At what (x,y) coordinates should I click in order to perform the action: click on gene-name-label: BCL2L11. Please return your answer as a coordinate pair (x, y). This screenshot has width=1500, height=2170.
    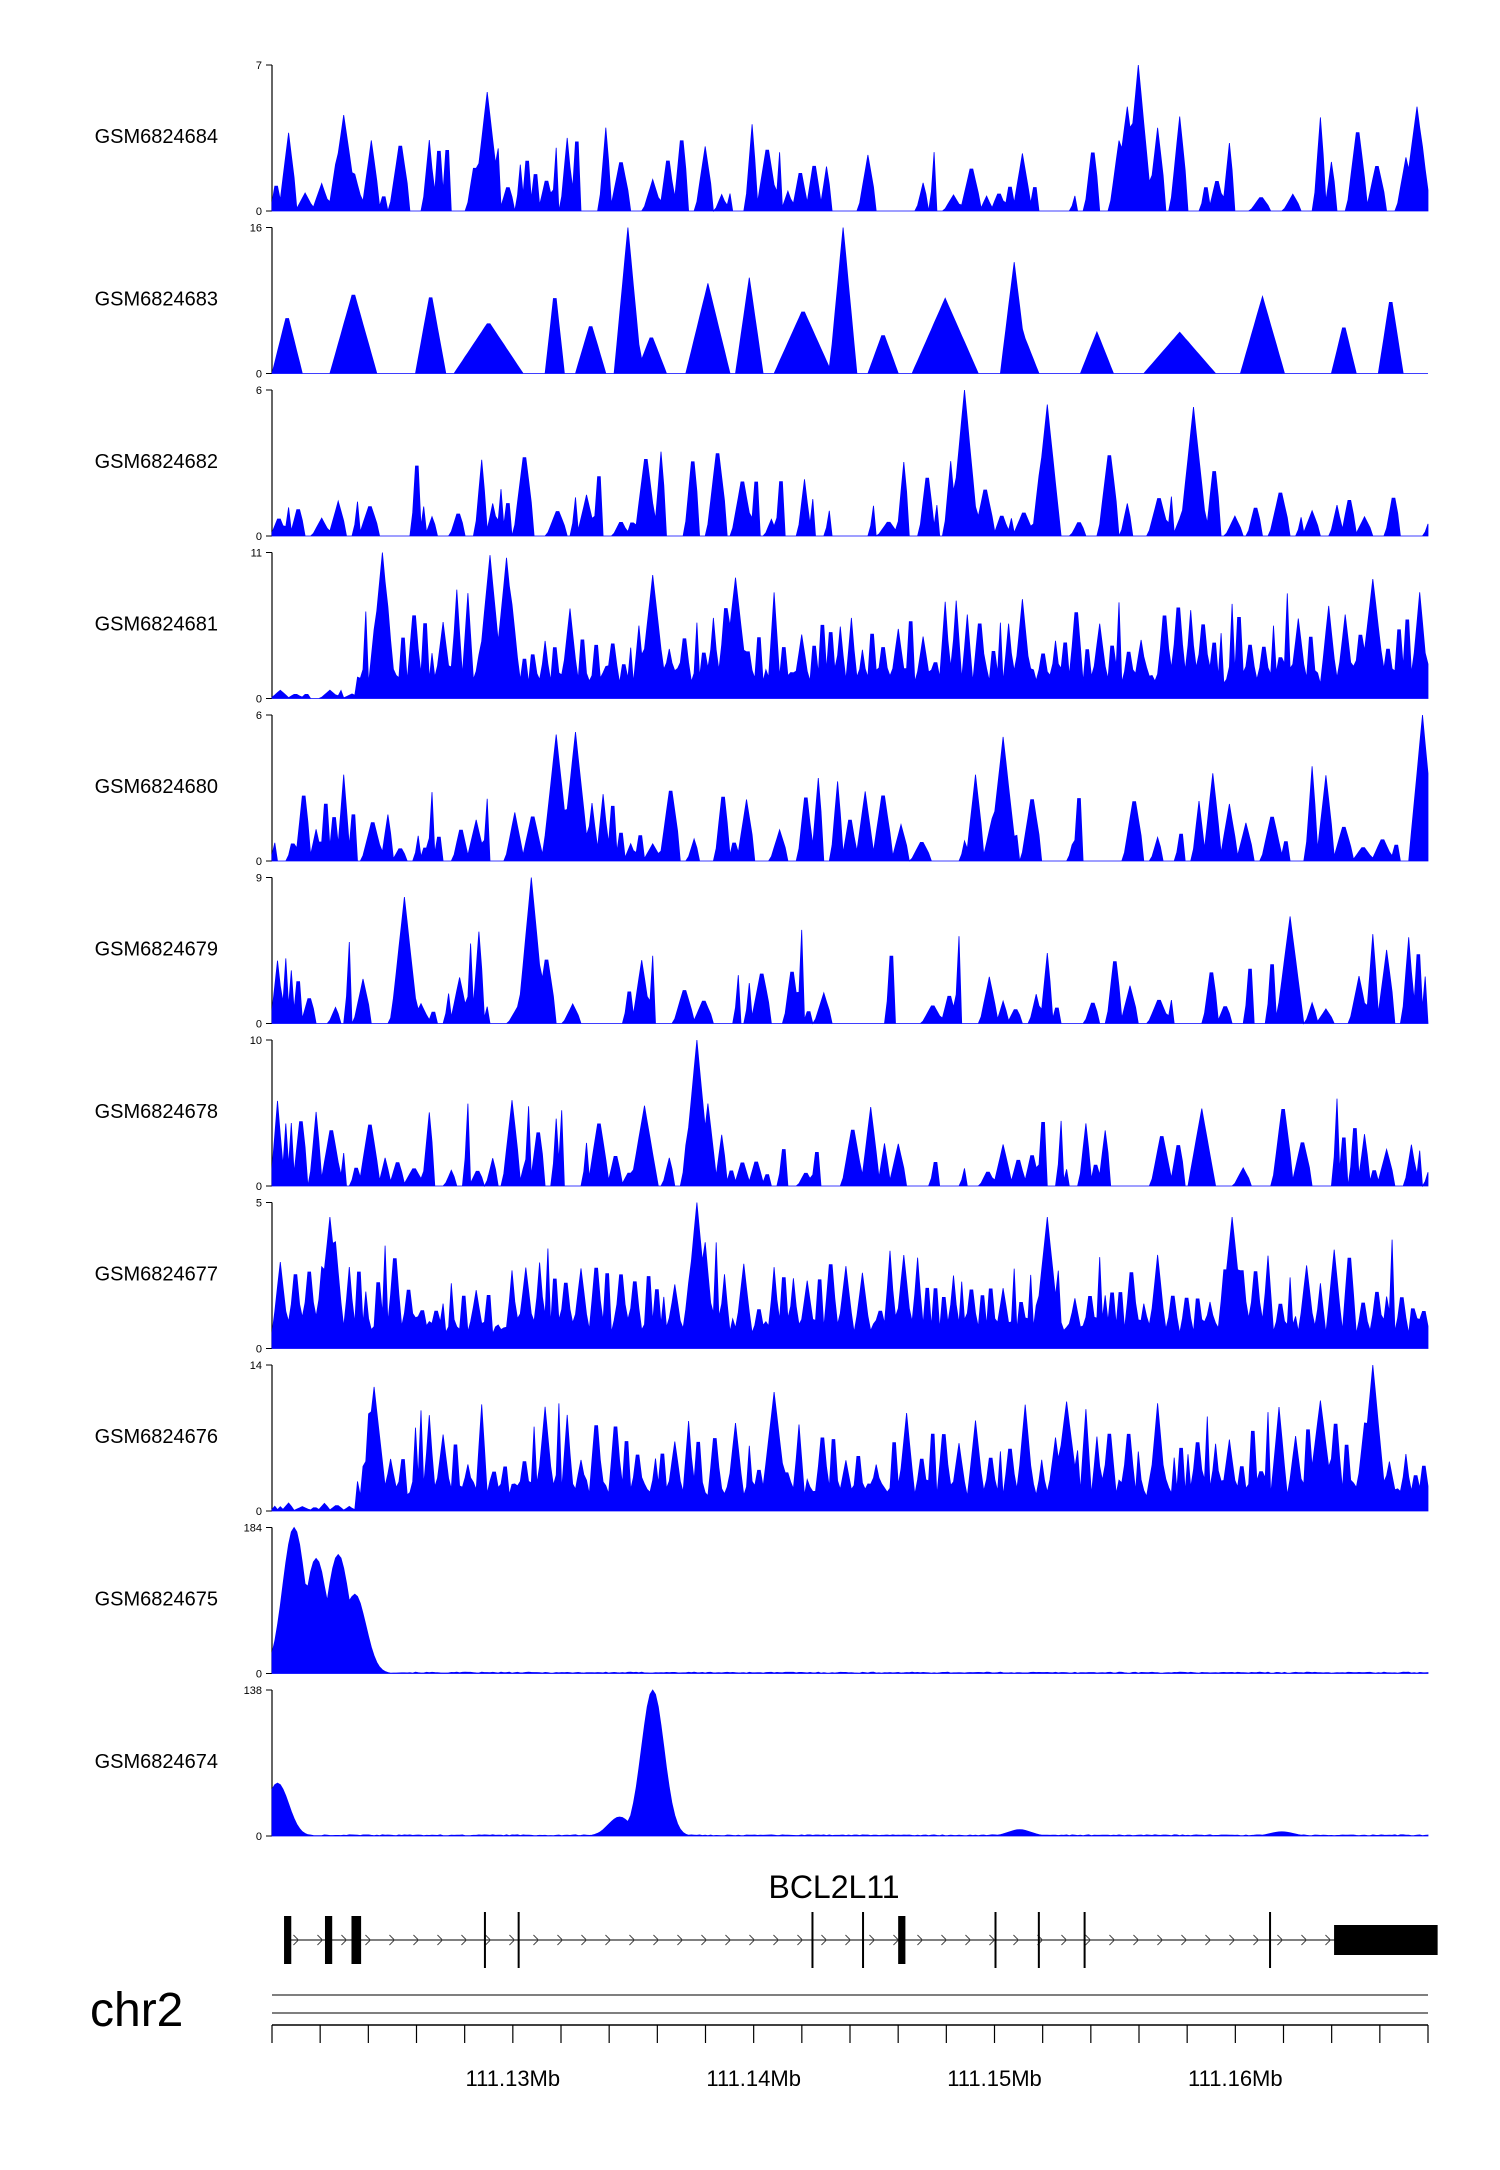
    Looking at the image, I should click on (833, 1887).